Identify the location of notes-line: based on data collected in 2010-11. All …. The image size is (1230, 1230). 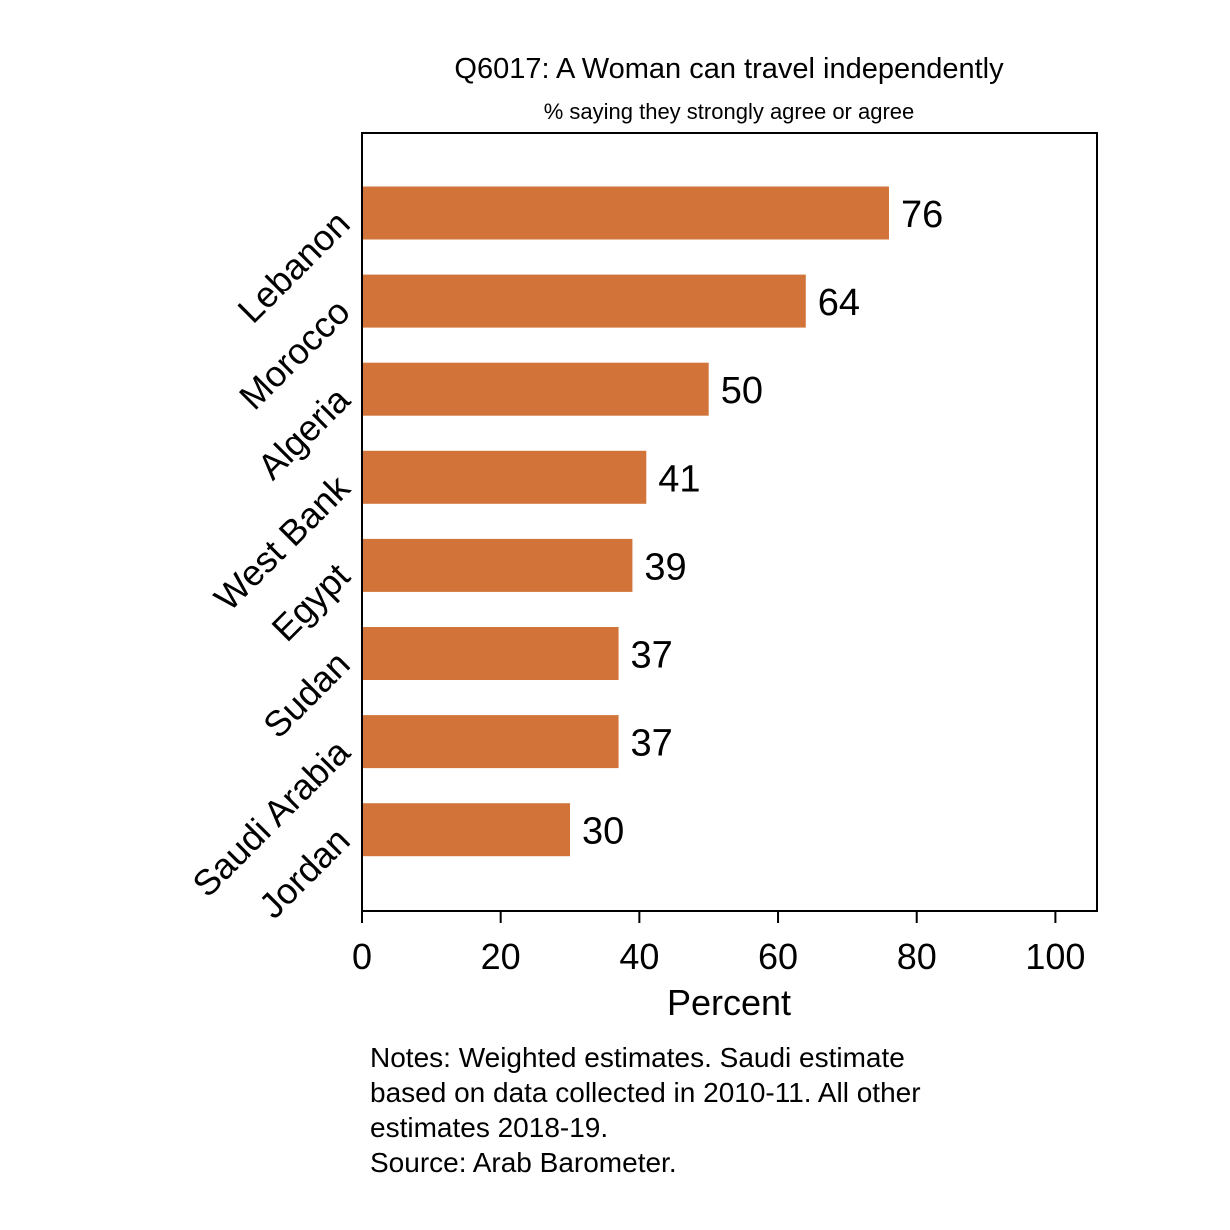
(645, 1092).